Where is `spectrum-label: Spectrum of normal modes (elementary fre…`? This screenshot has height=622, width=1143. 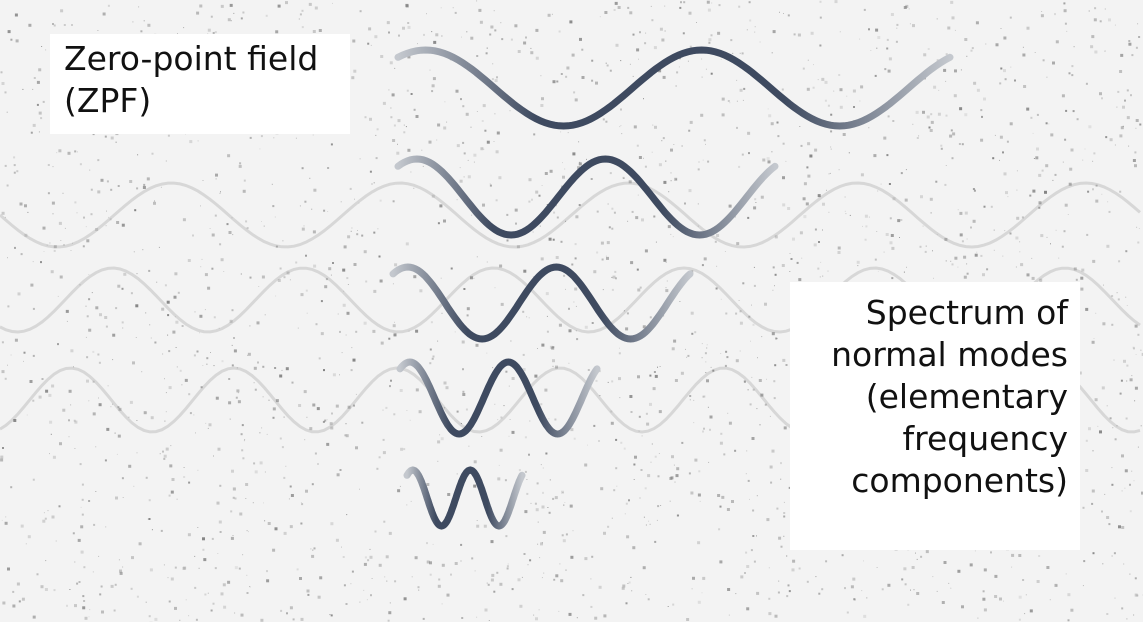
spectrum-label: Spectrum of normal modes (elementary fre… is located at coordinates (935, 416).